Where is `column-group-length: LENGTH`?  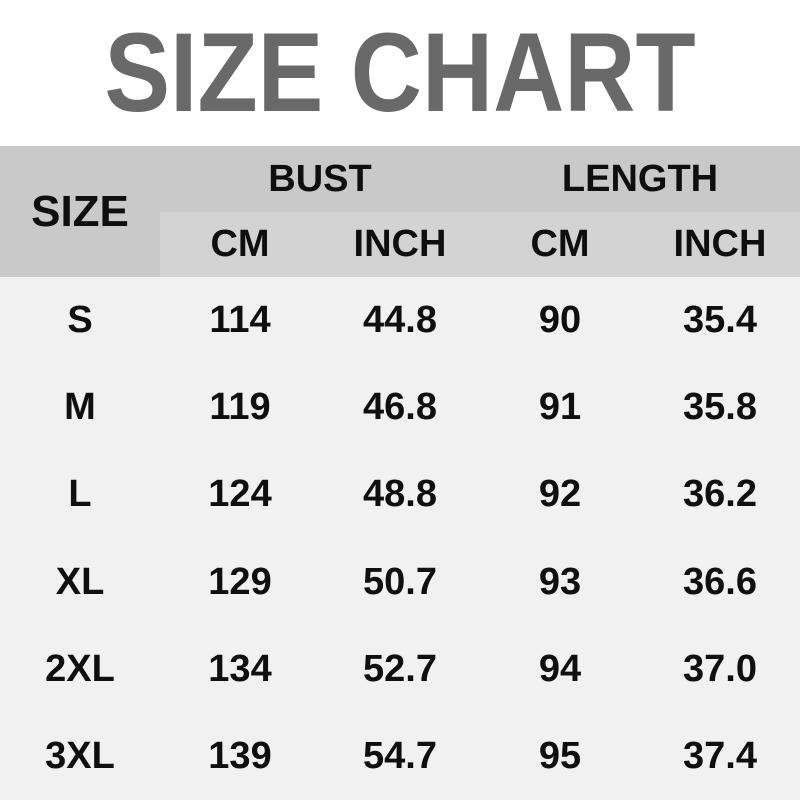
column-group-length: LENGTH is located at coordinates (640, 179).